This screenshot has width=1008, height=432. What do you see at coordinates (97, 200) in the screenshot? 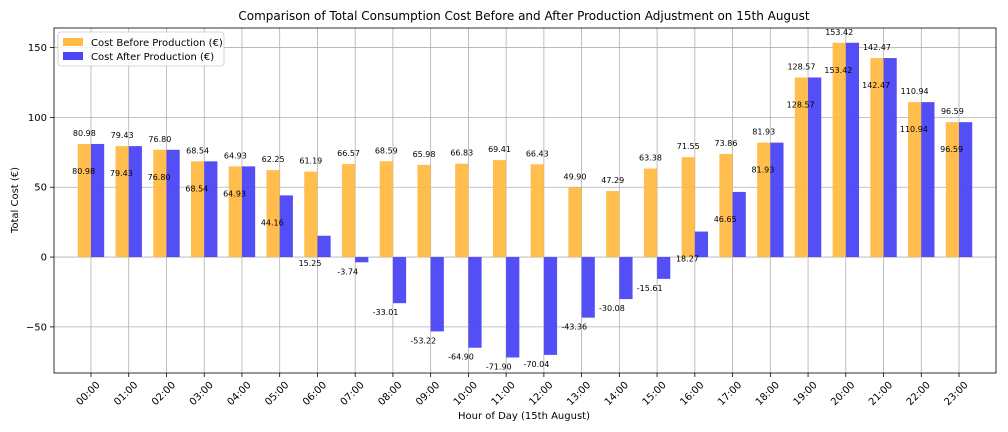
I see `bar-after-00:00` at bounding box center [97, 200].